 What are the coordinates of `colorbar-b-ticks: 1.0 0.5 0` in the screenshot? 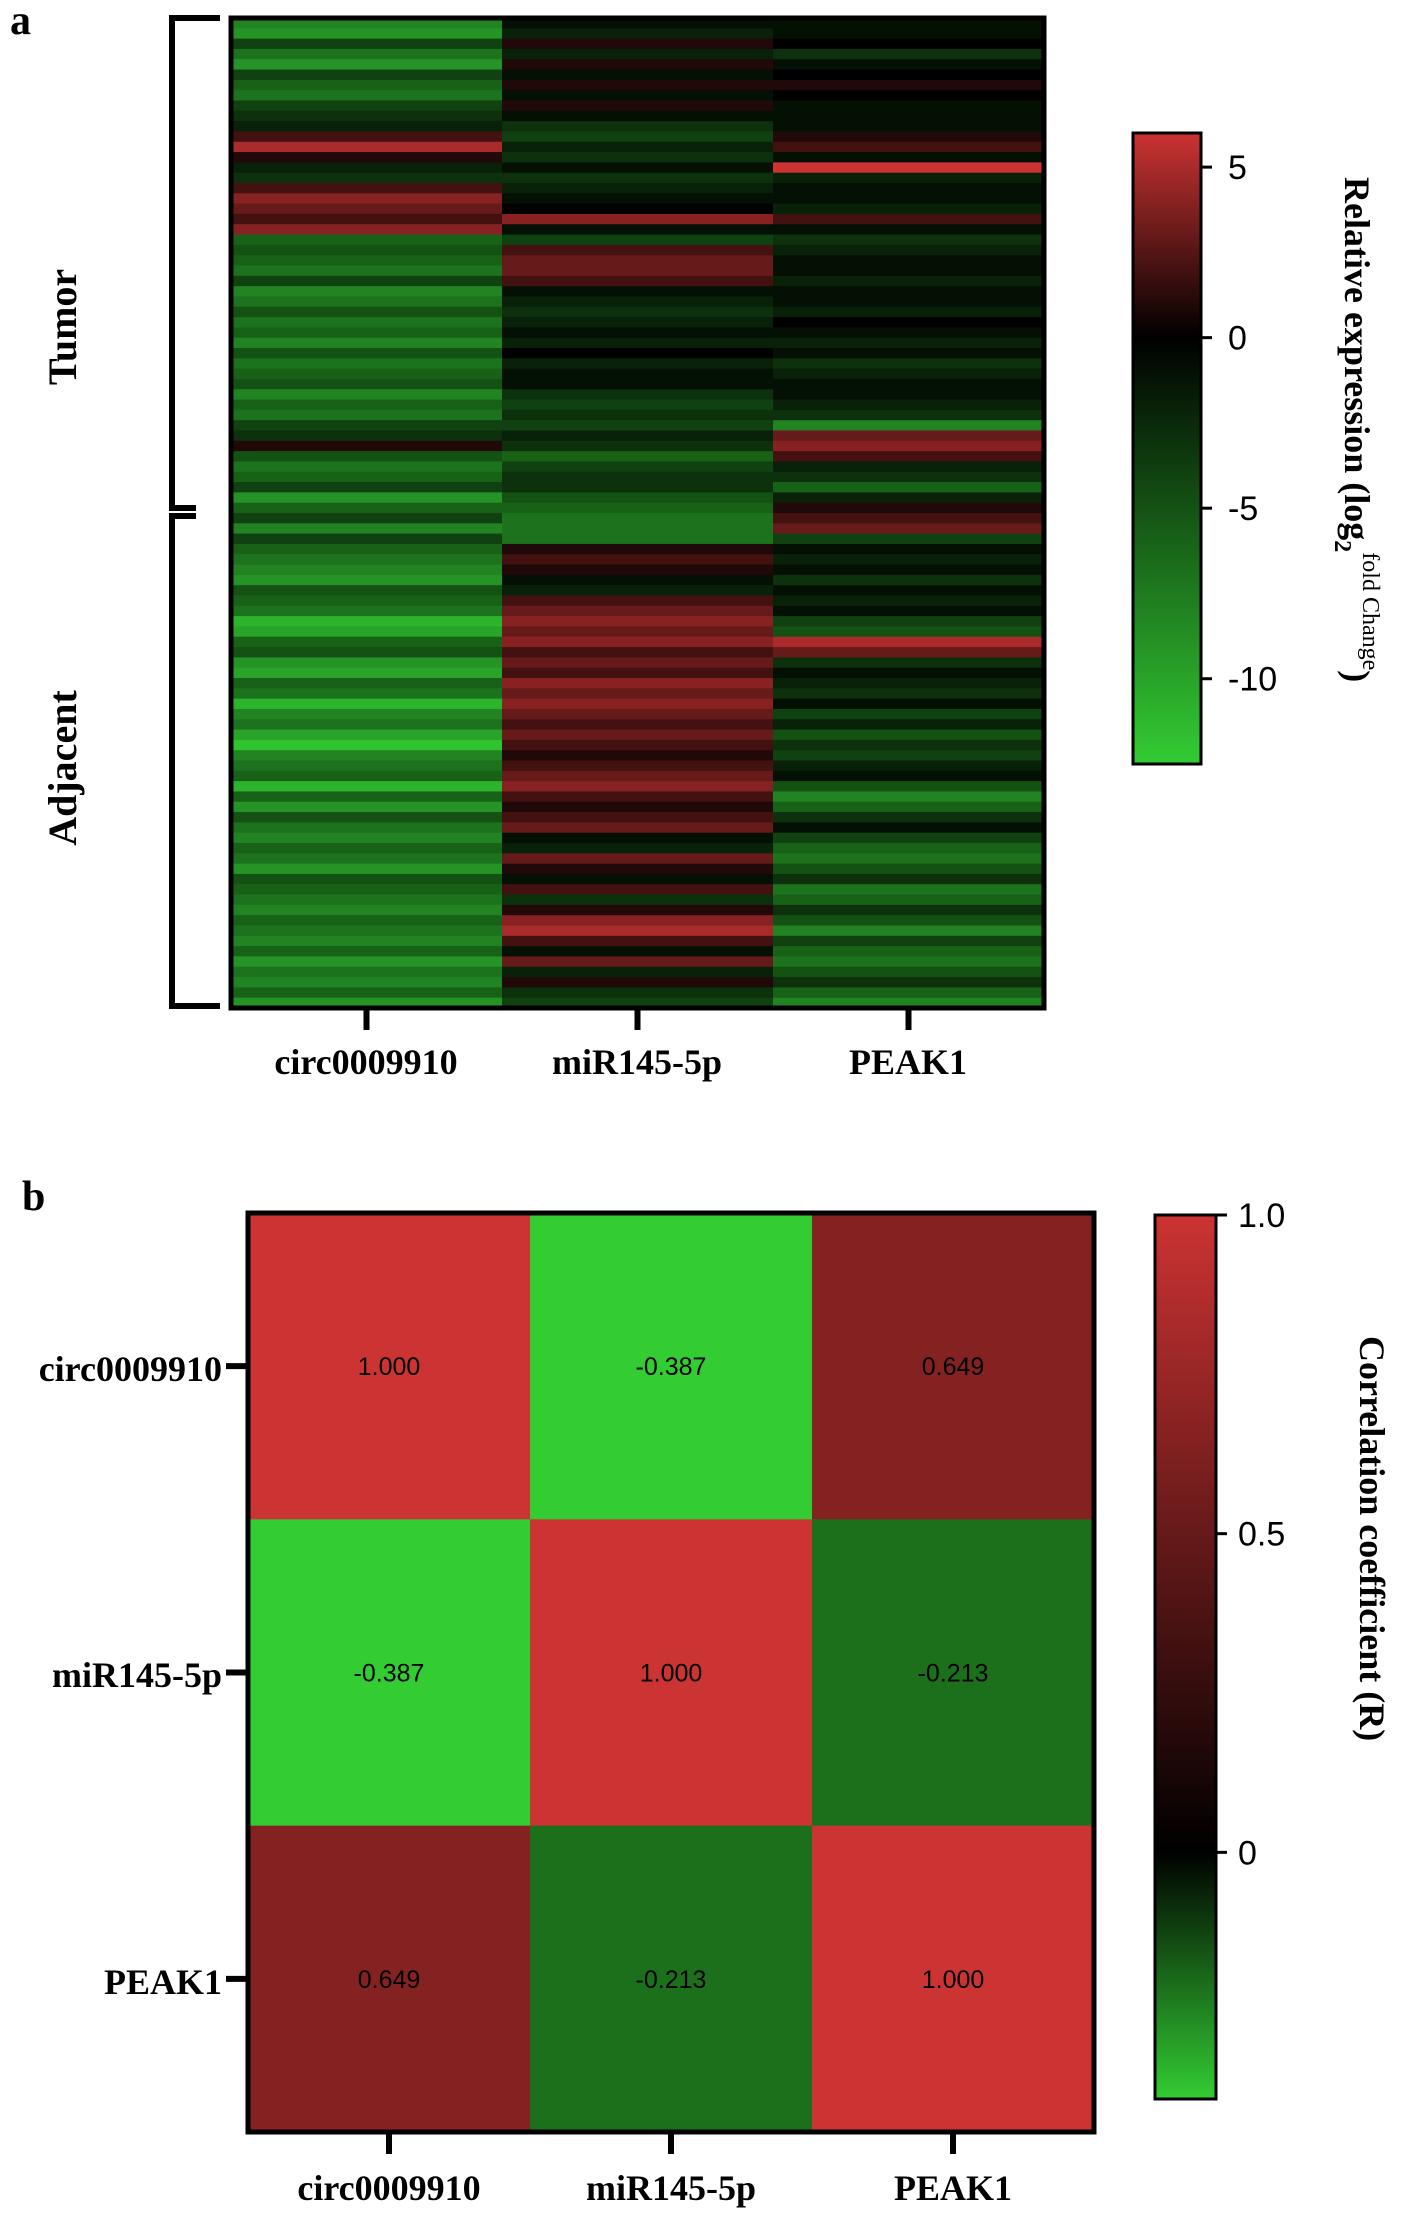 It's located at (1250, 1534).